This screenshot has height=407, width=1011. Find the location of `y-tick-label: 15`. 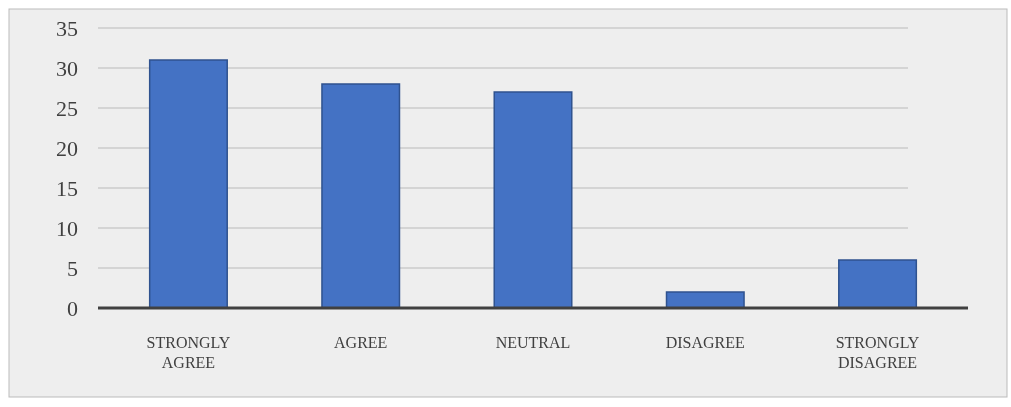

y-tick-label: 15 is located at coordinates (67, 188).